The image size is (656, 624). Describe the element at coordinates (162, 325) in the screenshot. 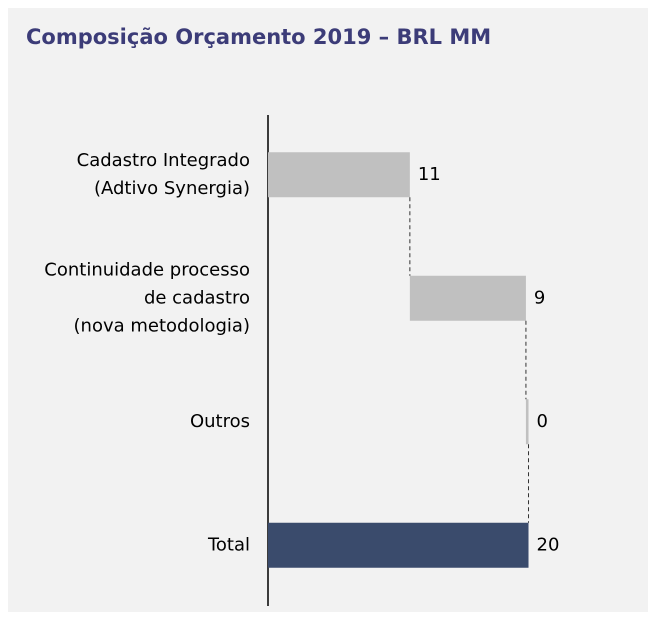

I see `category-label-line: (nova metodologia)` at that location.